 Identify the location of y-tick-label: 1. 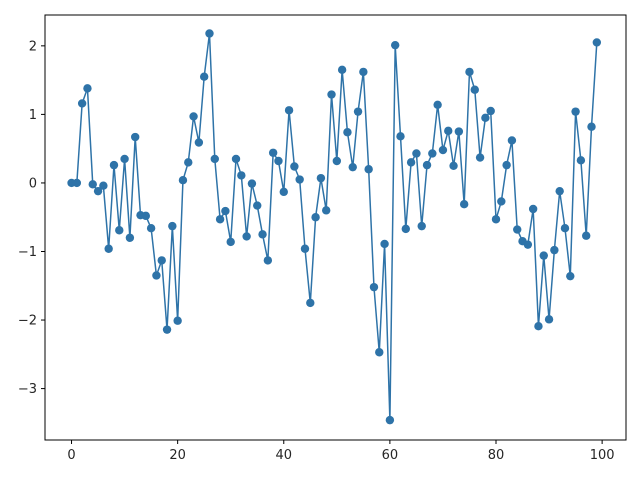
(33, 115).